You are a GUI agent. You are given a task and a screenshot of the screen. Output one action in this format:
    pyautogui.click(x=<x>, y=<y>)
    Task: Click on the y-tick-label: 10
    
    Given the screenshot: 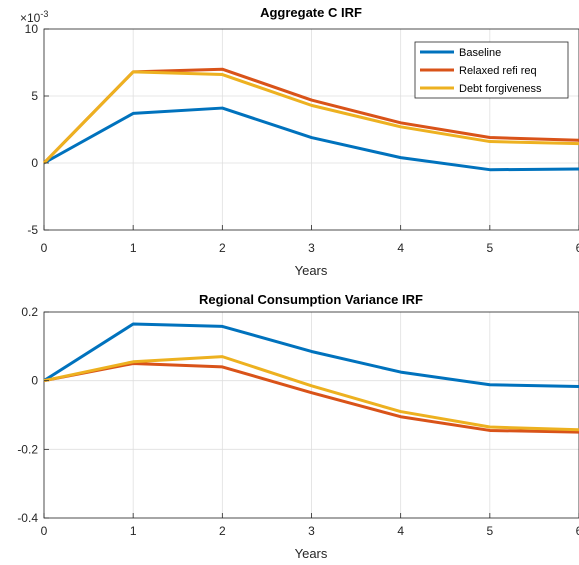 What is the action you would take?
    pyautogui.click(x=32, y=29)
    